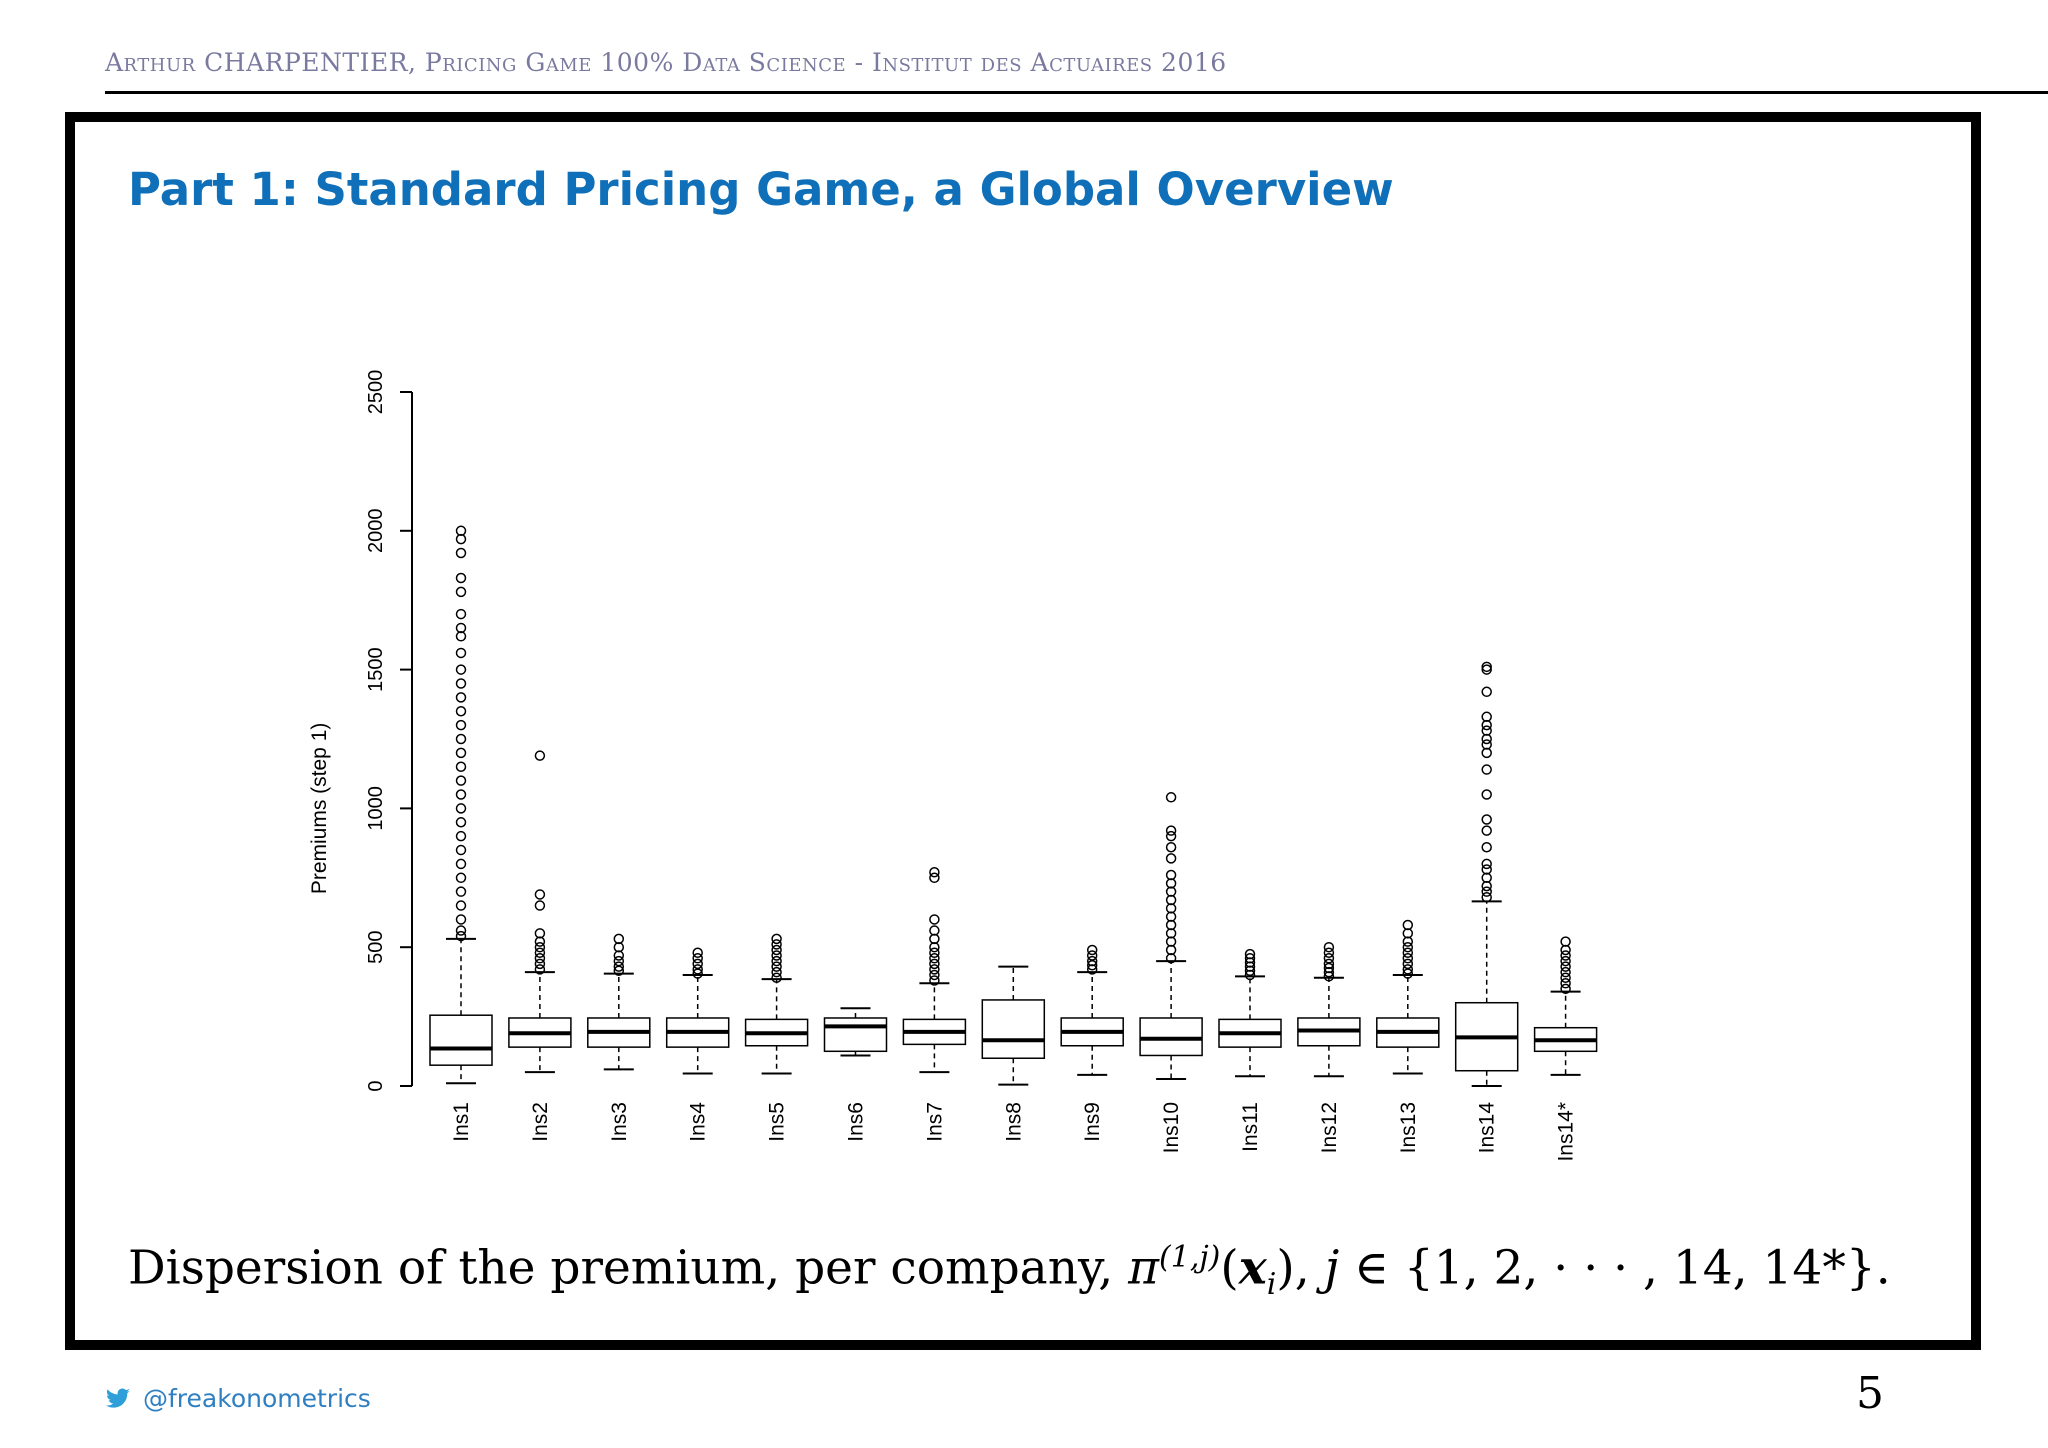  Describe the element at coordinates (628, 1268) in the screenshot. I see `caption-prefix: Dispersion of the premium, per company,` at that location.